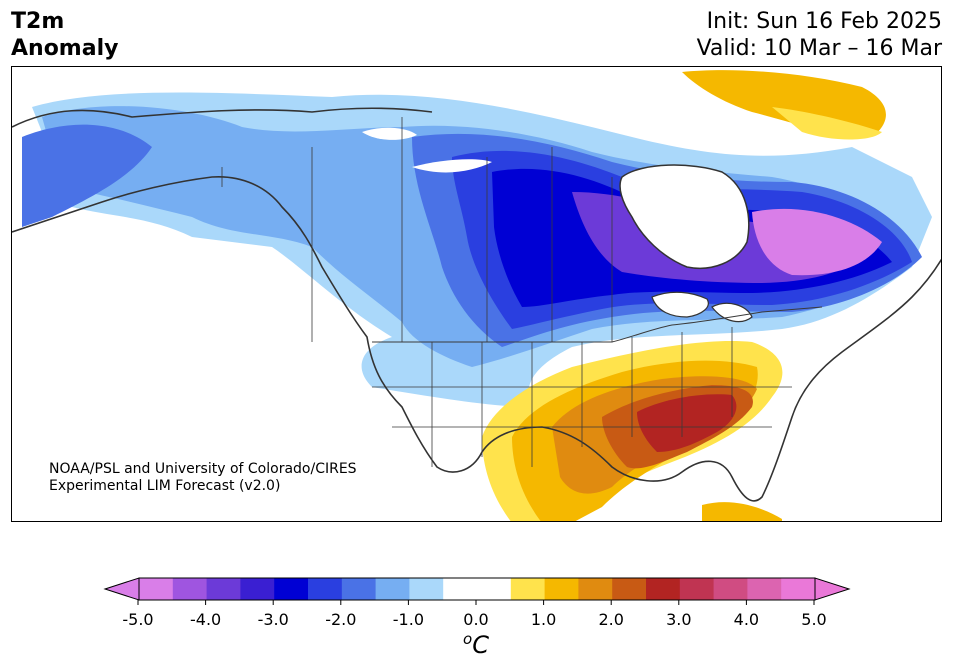  What do you see at coordinates (65, 48) in the screenshot?
I see `title-line-2: Anomaly` at bounding box center [65, 48].